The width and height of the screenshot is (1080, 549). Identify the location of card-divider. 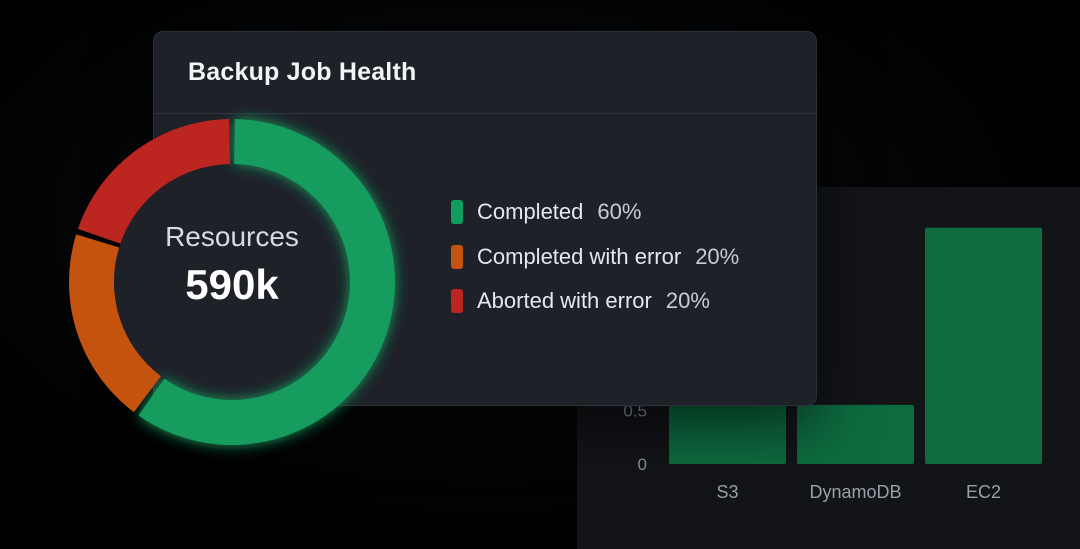
(485, 113).